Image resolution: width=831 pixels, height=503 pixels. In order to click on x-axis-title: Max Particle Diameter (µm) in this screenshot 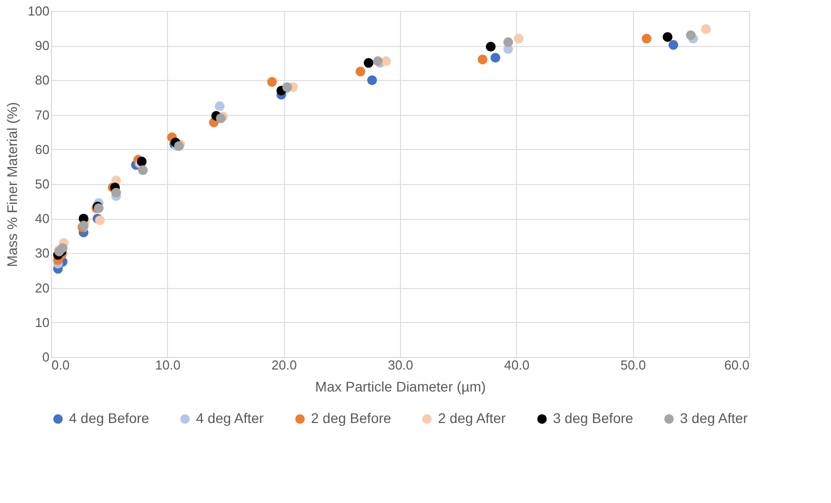, I will do `click(400, 386)`.